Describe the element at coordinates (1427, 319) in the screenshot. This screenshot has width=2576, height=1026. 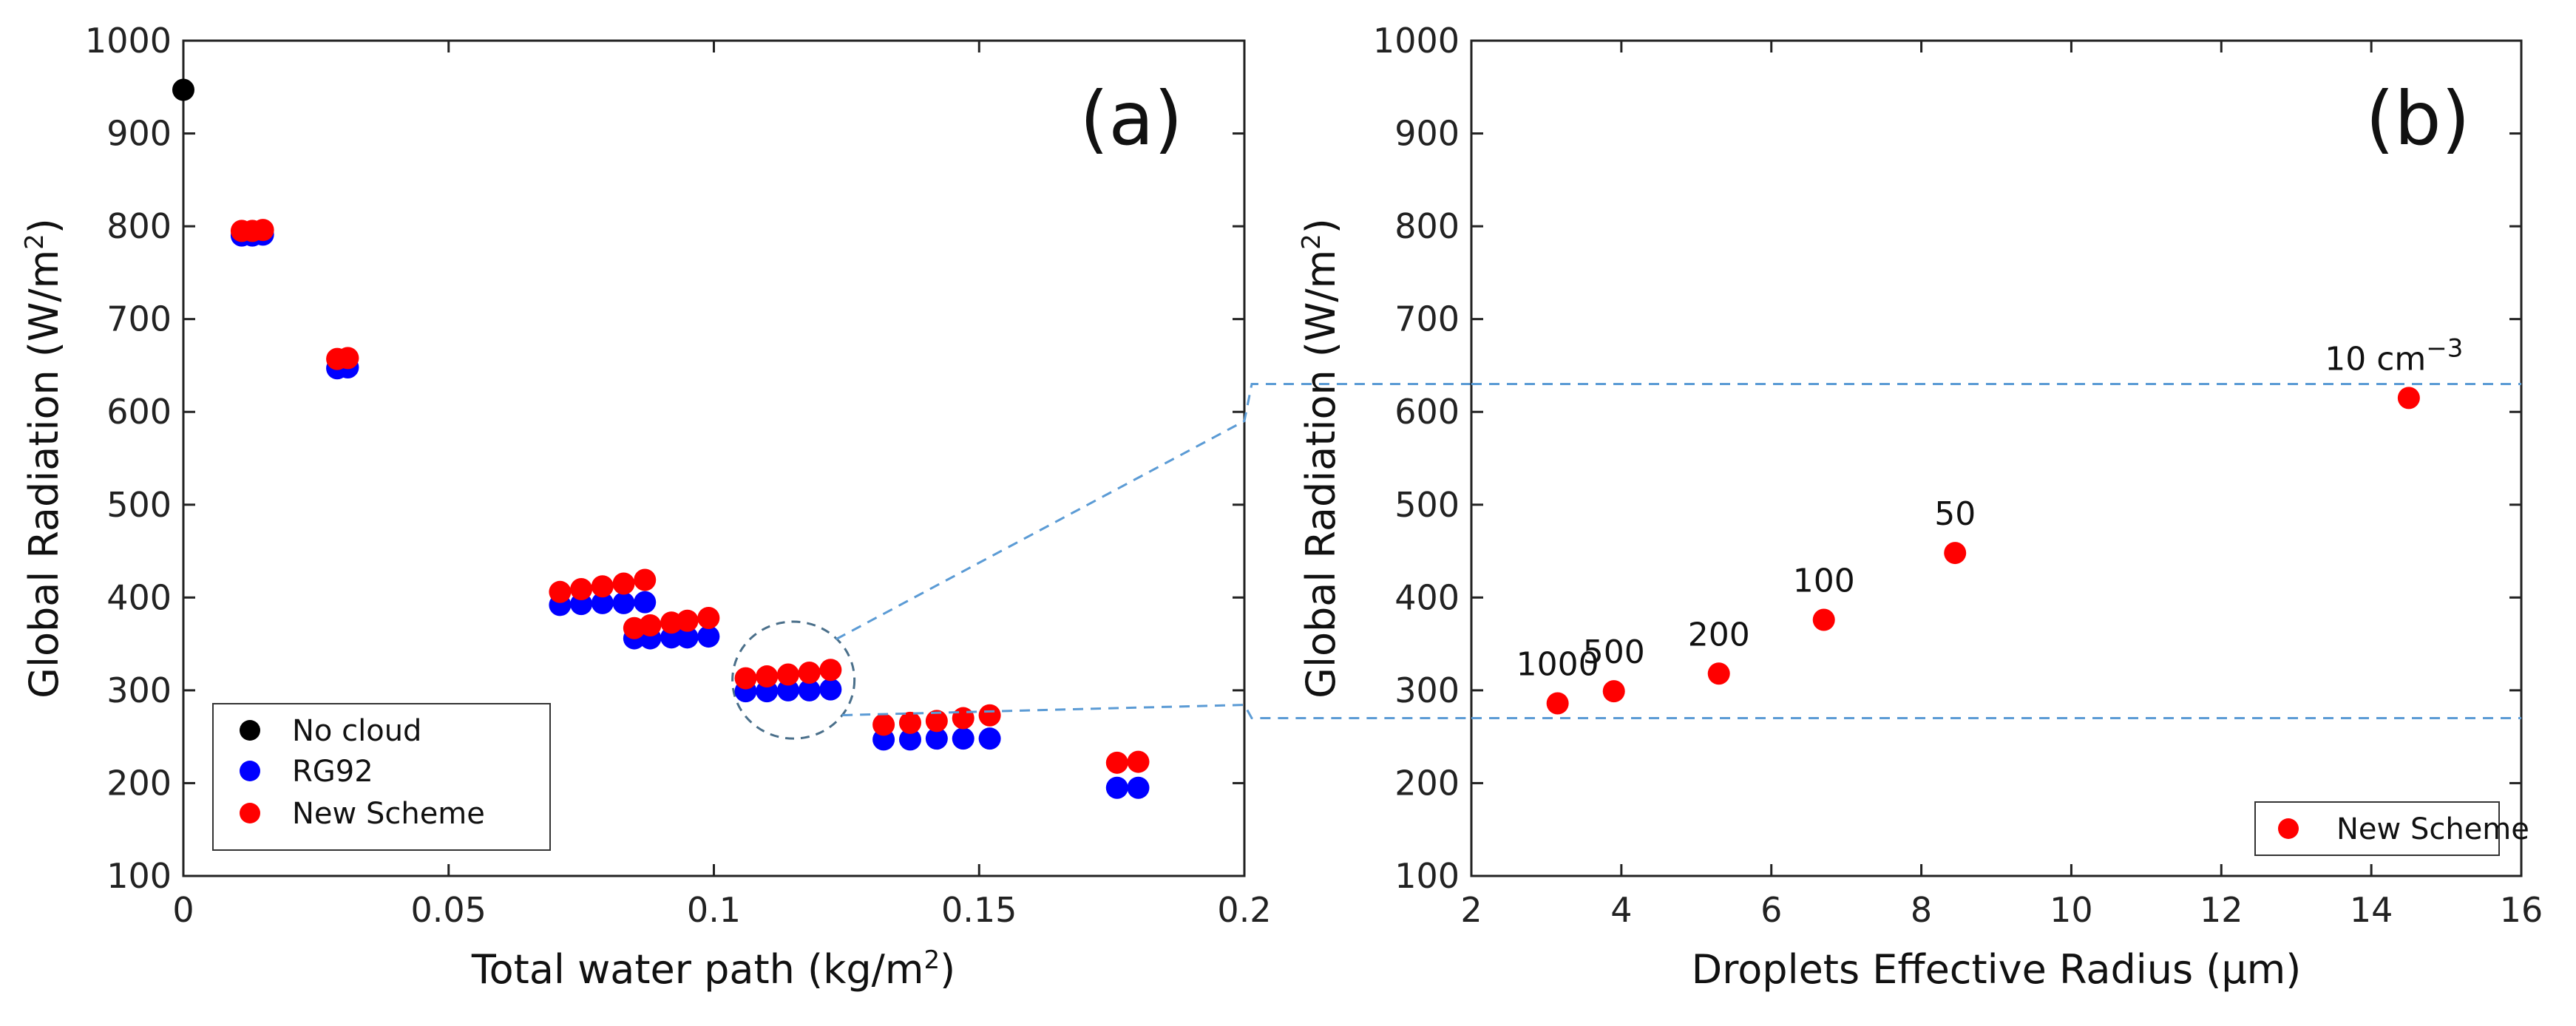
I see `panel-b-y-tick-label: 700` at that location.